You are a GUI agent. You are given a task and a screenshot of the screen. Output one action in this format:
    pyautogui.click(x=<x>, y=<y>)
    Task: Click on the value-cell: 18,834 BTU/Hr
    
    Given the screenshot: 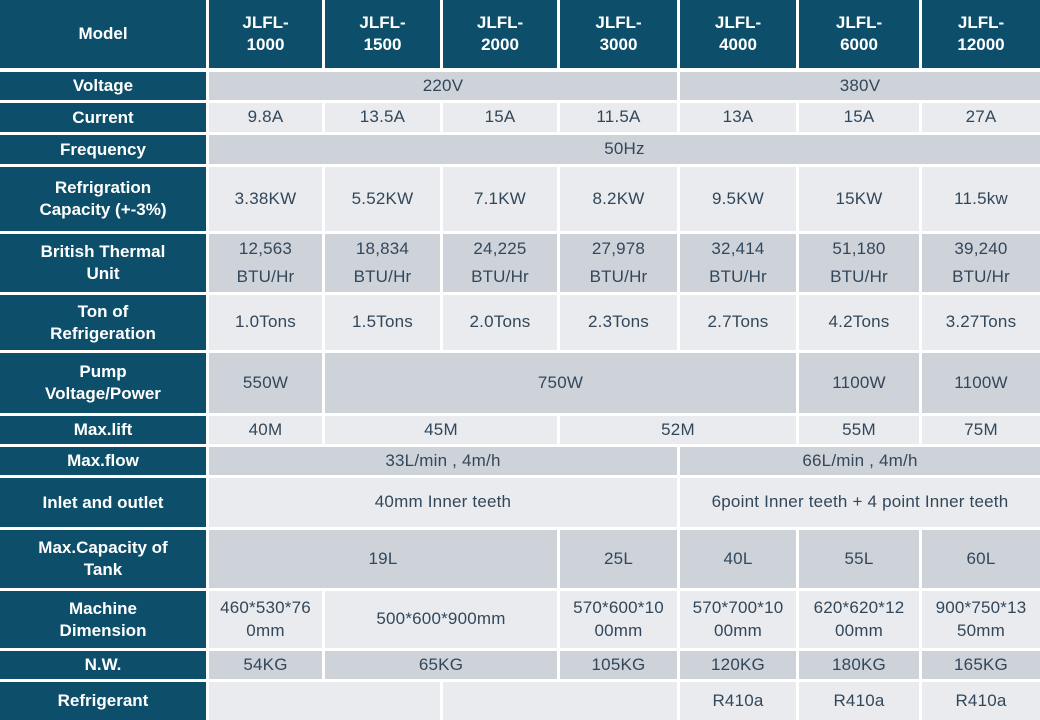 What is the action you would take?
    pyautogui.click(x=384, y=264)
    